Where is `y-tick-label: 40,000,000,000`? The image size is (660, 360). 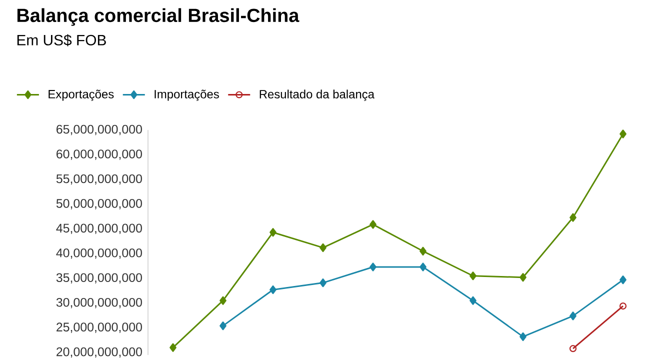 y-tick-label: 40,000,000,000 is located at coordinates (99, 253).